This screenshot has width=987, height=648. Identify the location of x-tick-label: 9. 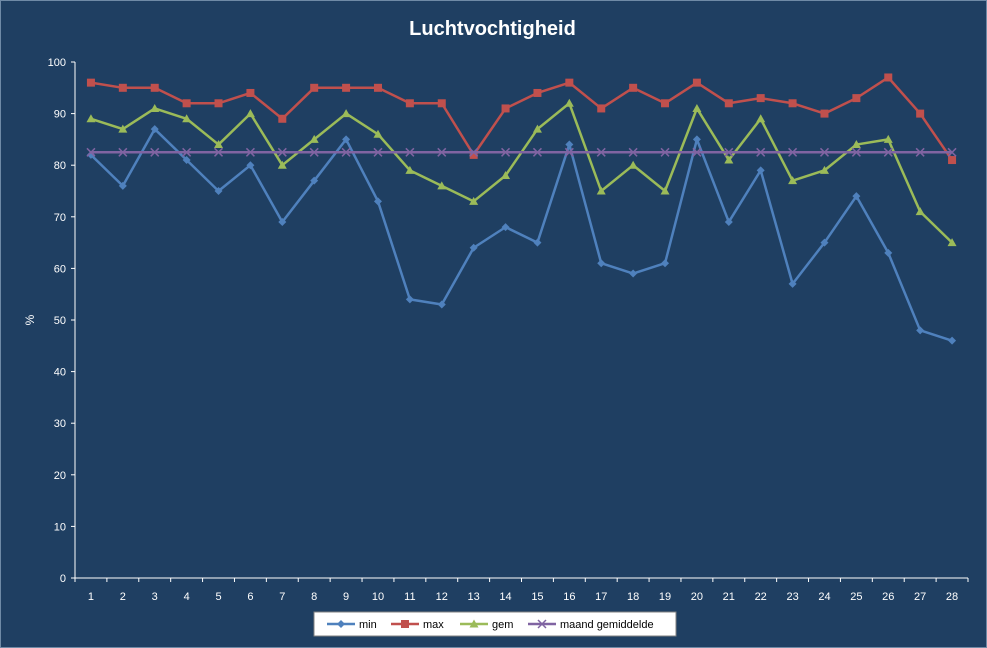
(346, 597).